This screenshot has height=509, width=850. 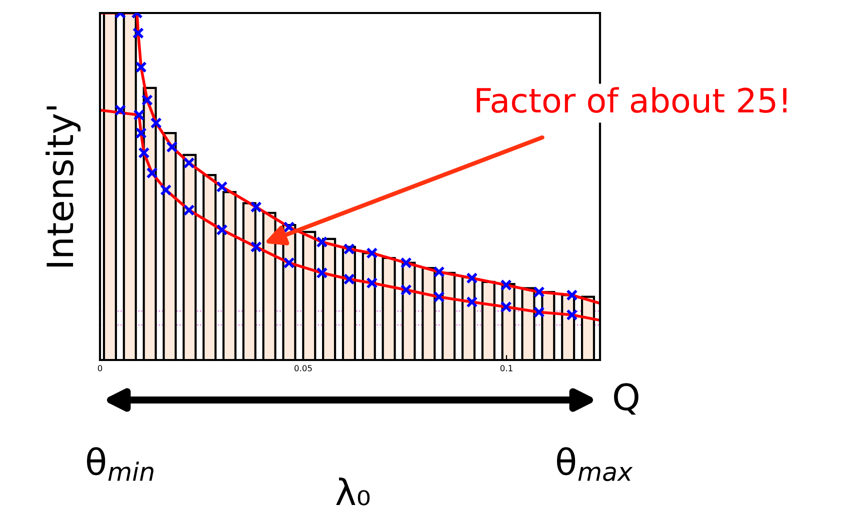 What do you see at coordinates (353, 492) in the screenshot?
I see `text: λ₀` at bounding box center [353, 492].